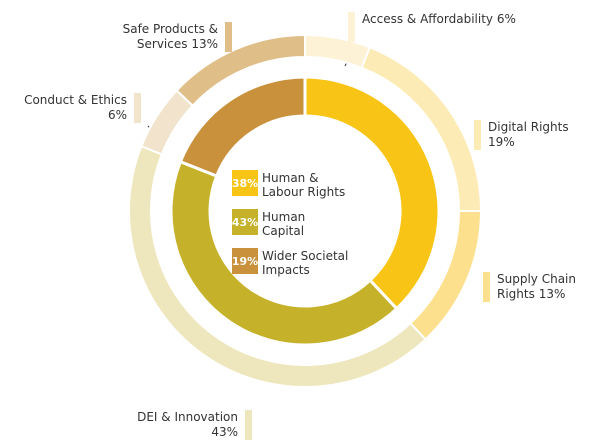 This screenshot has height=442, width=597. What do you see at coordinates (180, 425) in the screenshot?
I see `outer-label: DEI & Innovation 43%` at bounding box center [180, 425].